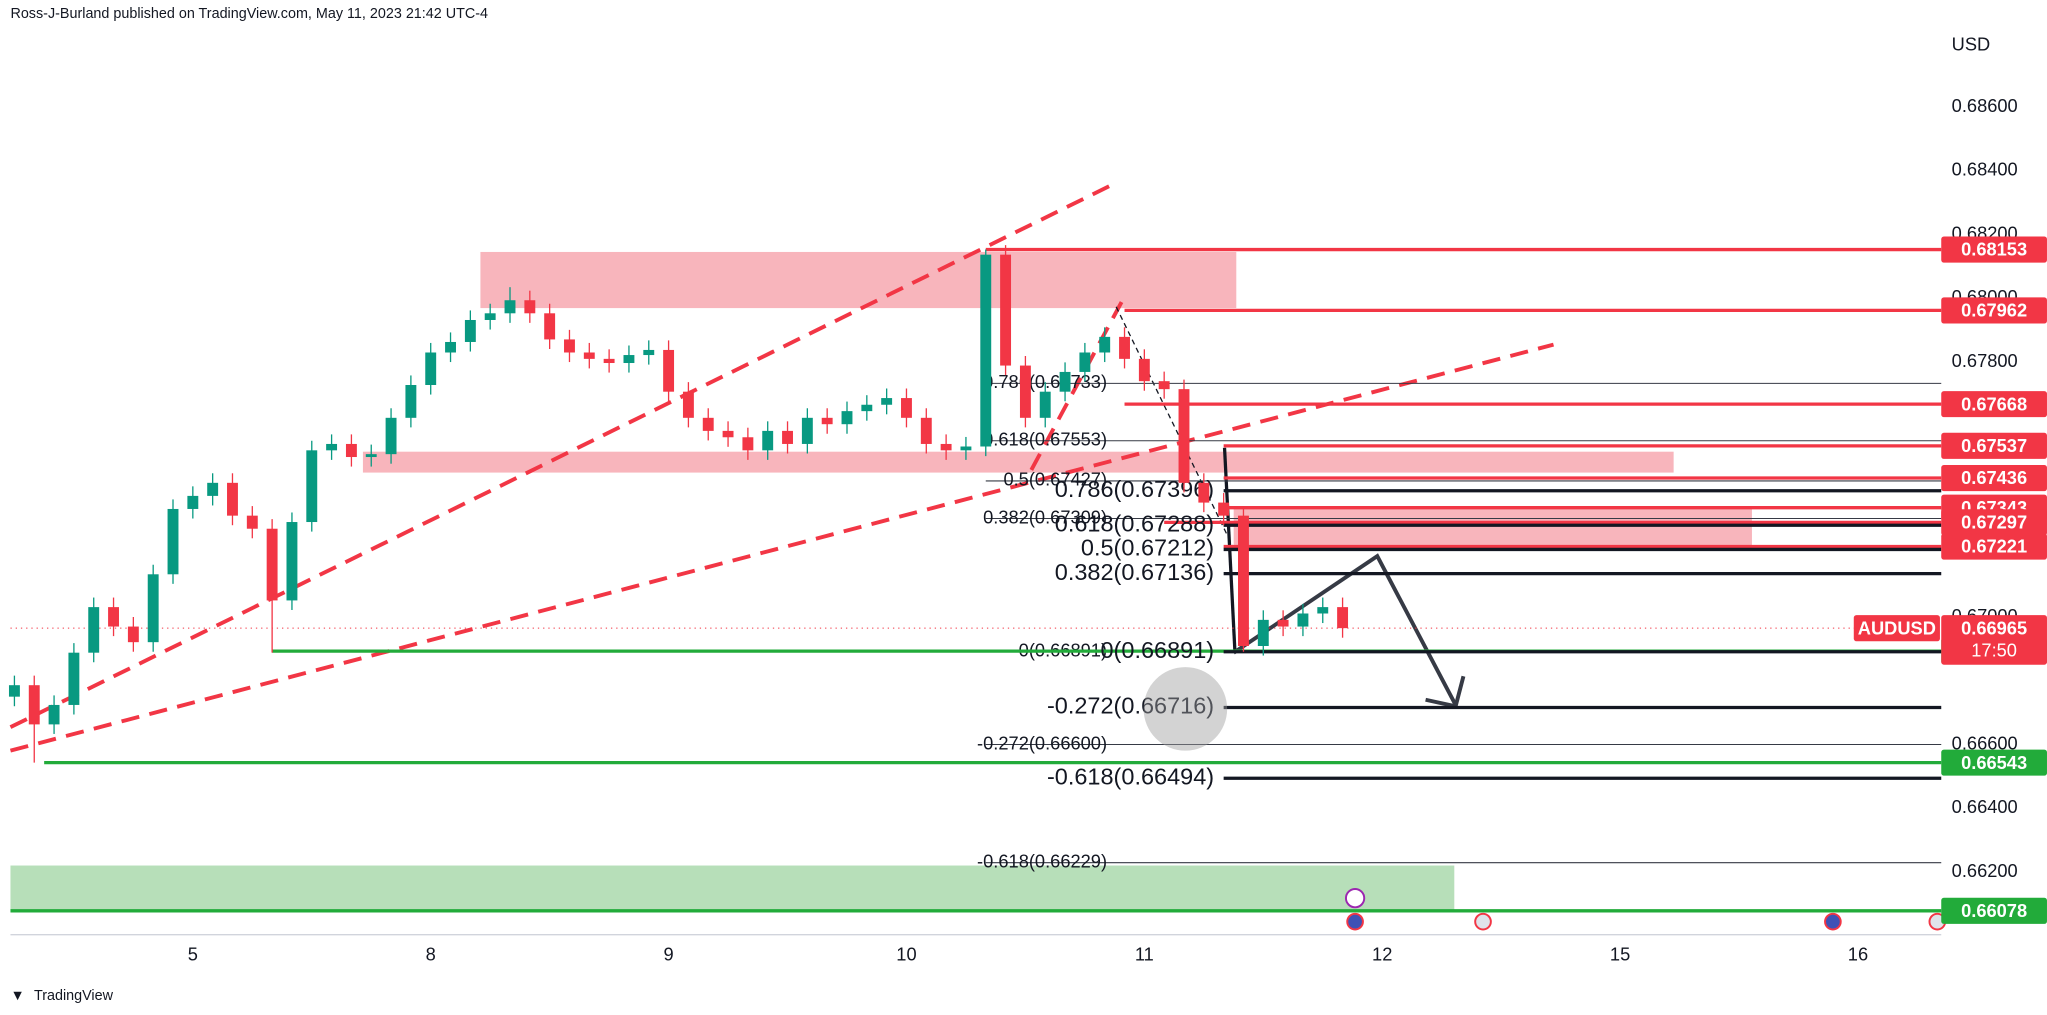  Describe the element at coordinates (1147, 548) in the screenshot. I see `fib-label: 0.5(0.67212)` at that location.